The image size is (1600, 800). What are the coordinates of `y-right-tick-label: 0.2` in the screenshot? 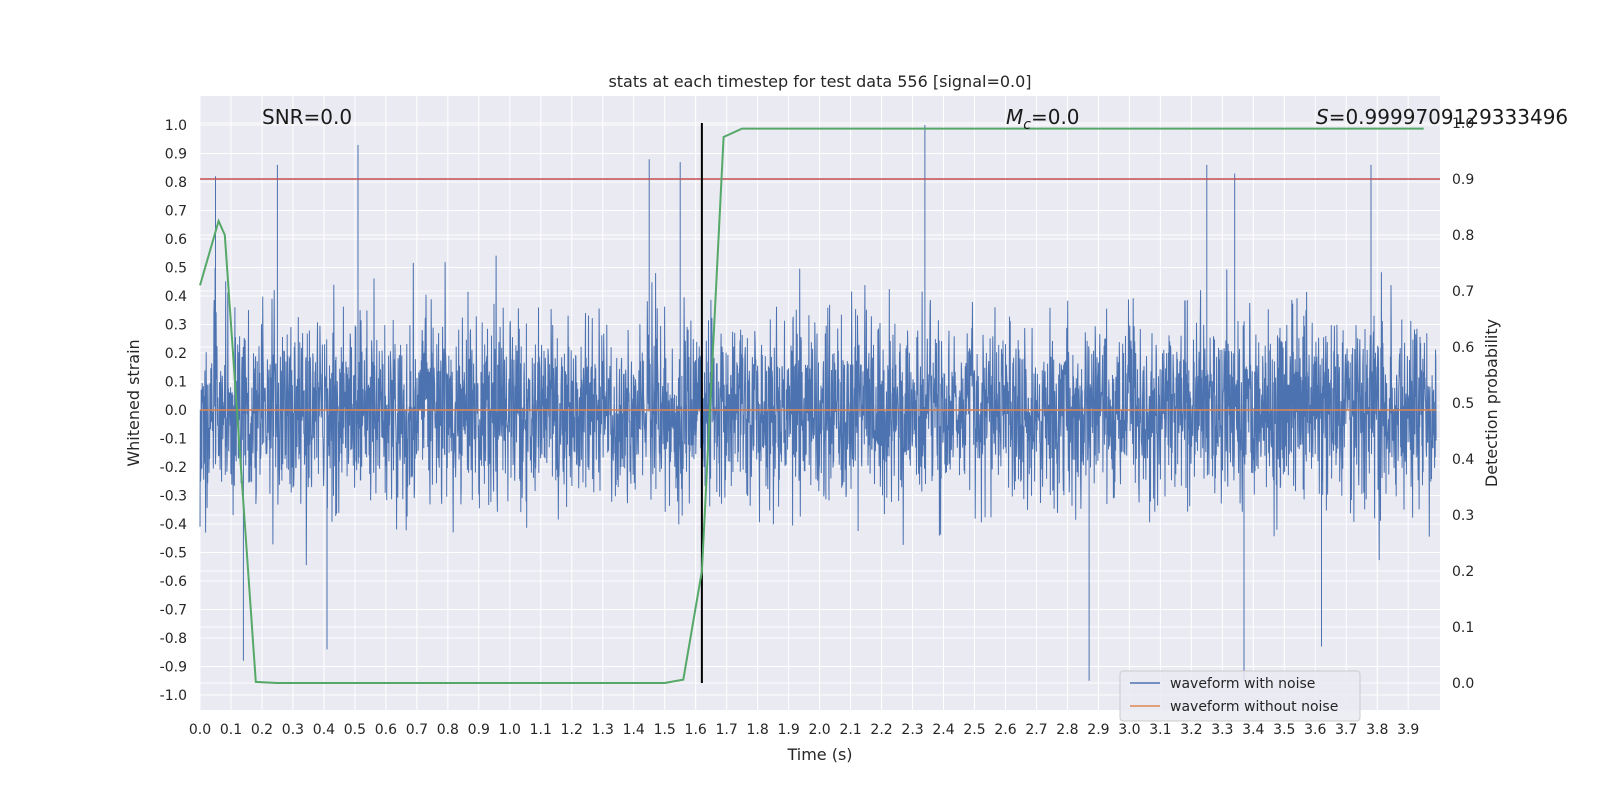 It's located at (1463, 572).